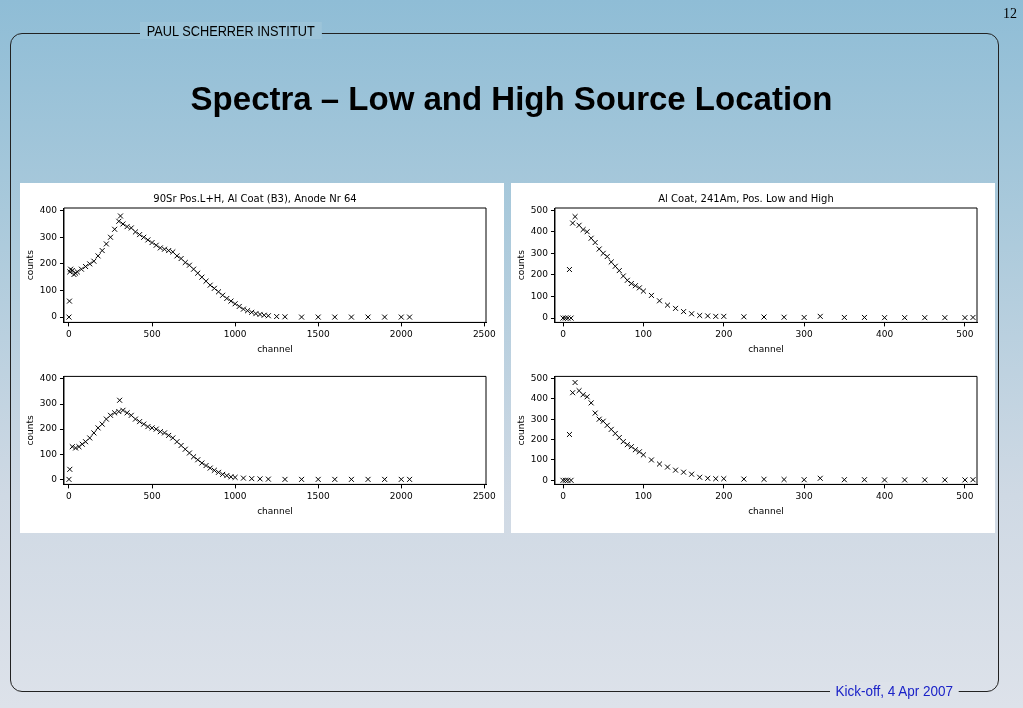 The image size is (1023, 708). I want to click on y-tick-label: 200, so click(539, 274).